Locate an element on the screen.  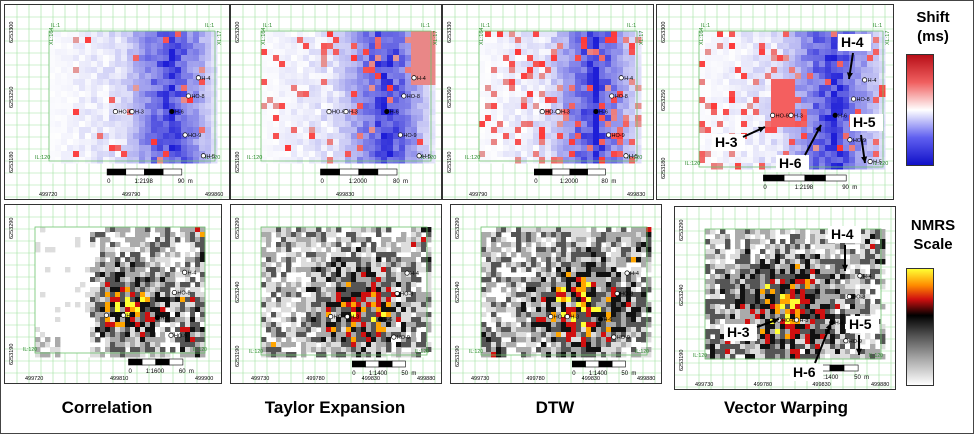
well-label: H-4 is located at coordinates (421, 79).